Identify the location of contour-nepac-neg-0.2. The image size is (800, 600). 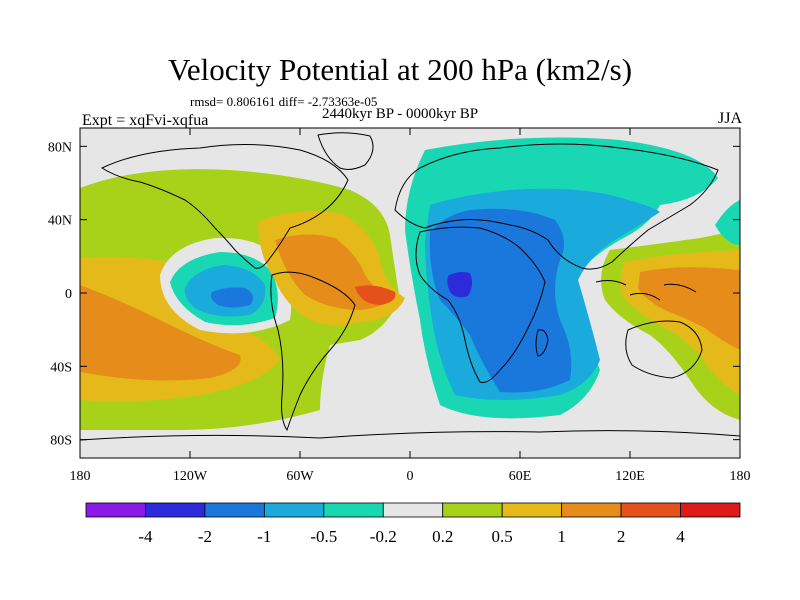
(727, 222).